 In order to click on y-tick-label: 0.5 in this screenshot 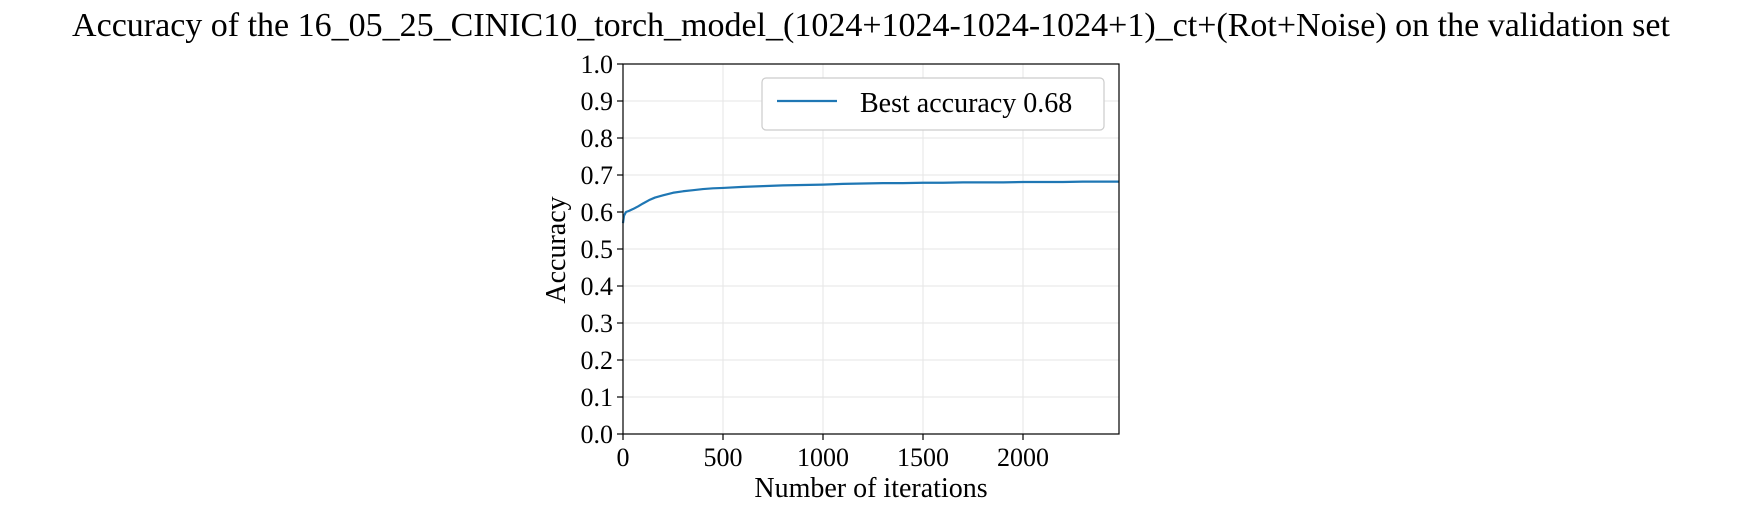, I will do `click(597, 249)`.